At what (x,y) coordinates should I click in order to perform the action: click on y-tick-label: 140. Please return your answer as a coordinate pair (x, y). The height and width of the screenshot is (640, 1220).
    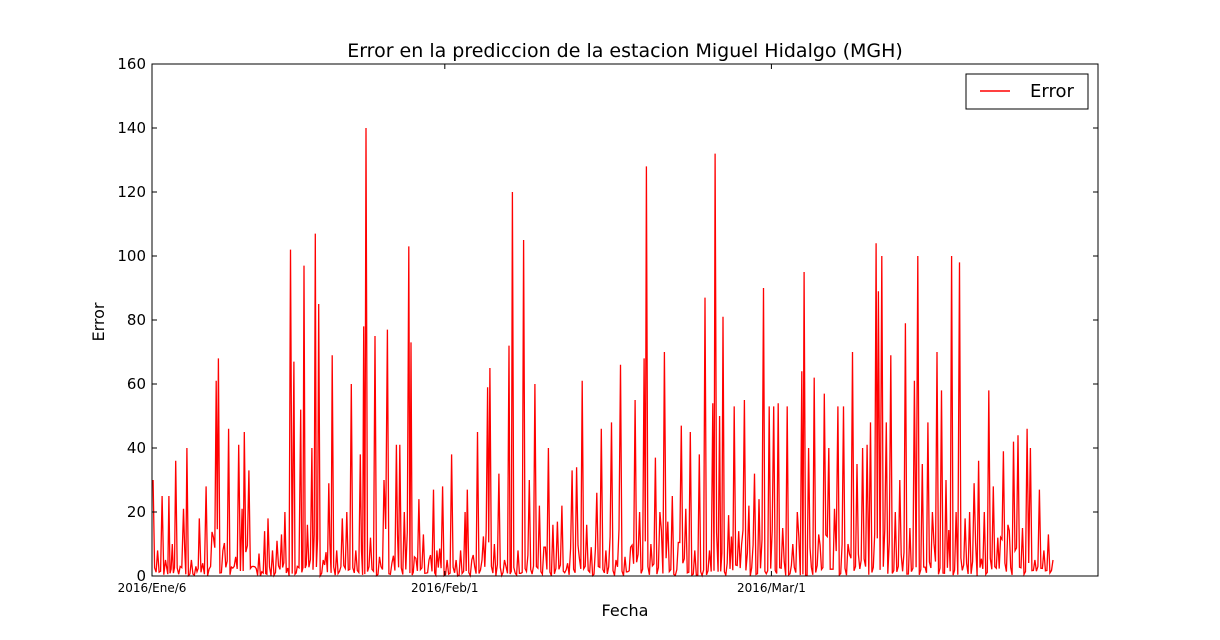
    Looking at the image, I should click on (131, 128).